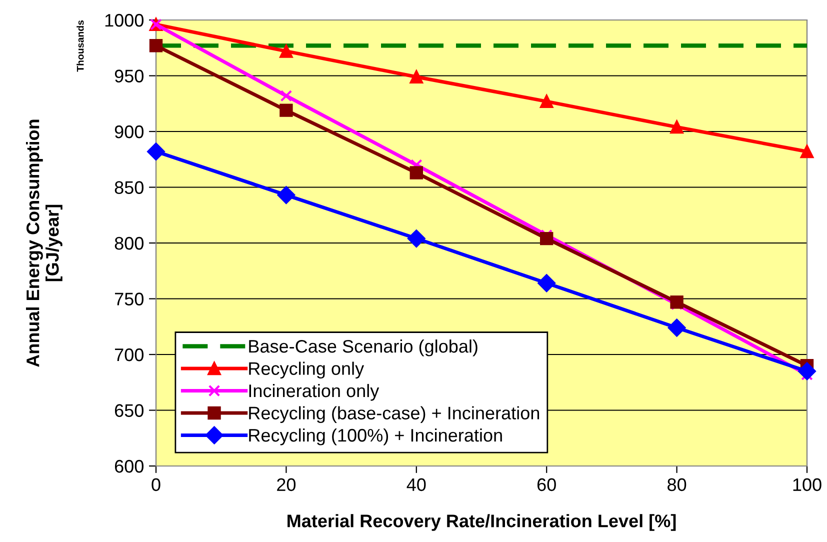 The image size is (827, 542). What do you see at coordinates (314, 392) in the screenshot?
I see `legend-label: Incineration only` at bounding box center [314, 392].